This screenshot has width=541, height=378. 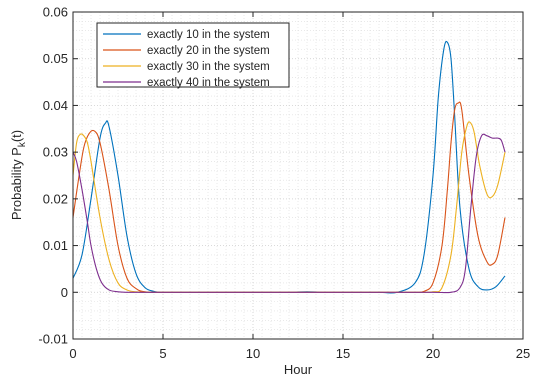 I want to click on y-tick-label: 0.05, so click(x=55, y=58).